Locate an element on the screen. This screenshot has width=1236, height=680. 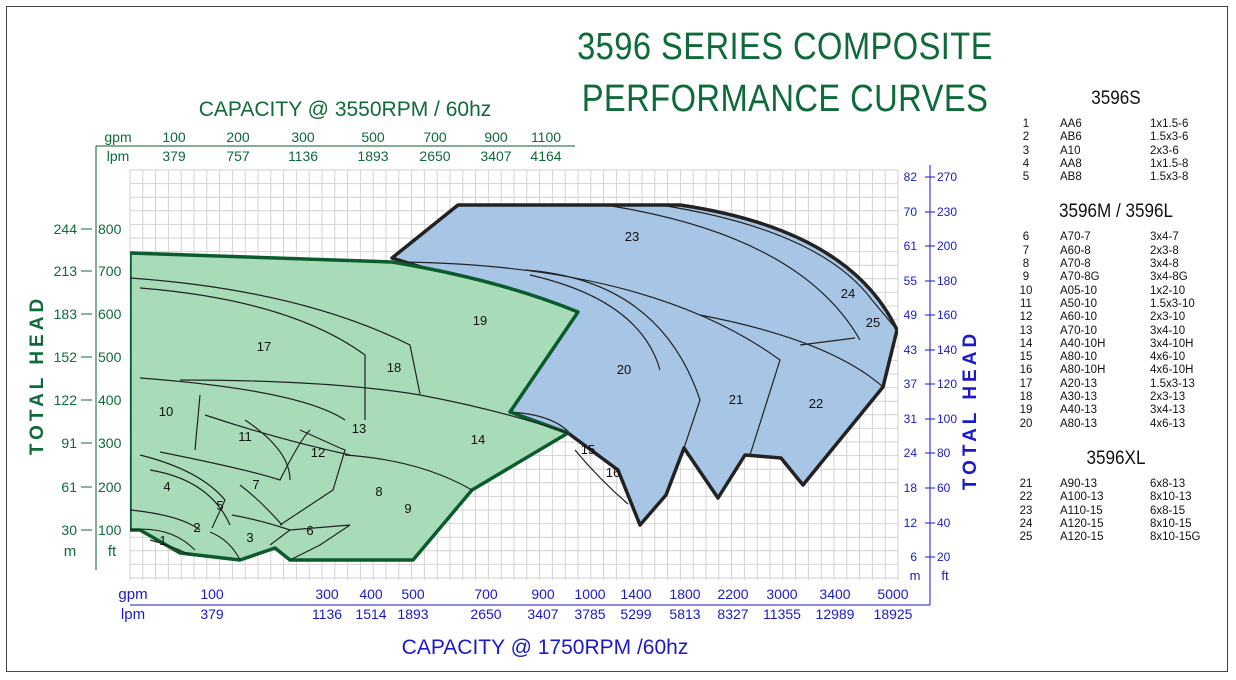
legend-size: 4x6-10 is located at coordinates (1168, 357).